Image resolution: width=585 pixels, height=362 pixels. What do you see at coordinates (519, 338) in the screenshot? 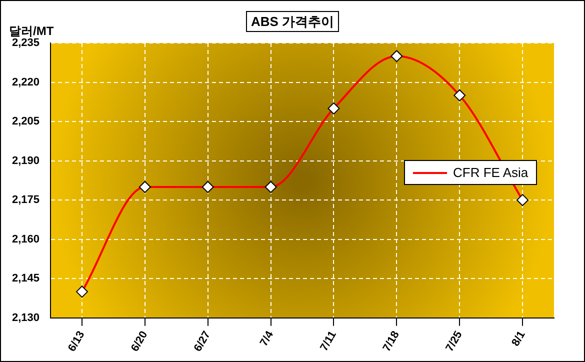
I see `x-tick-label: 8/1` at bounding box center [519, 338].